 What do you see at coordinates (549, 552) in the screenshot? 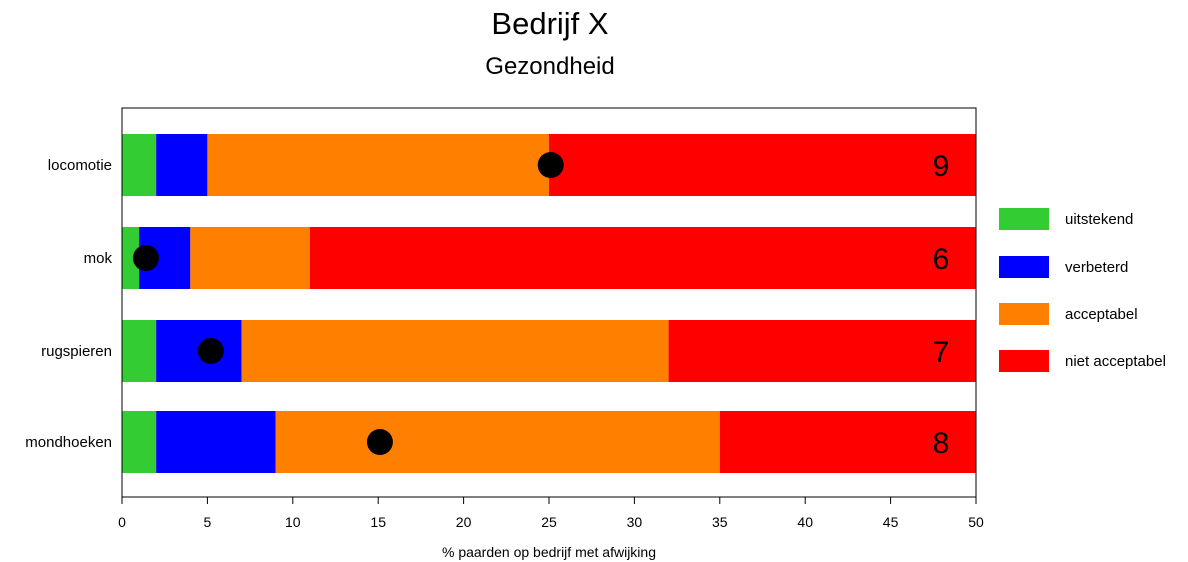
I see `x-axis-title: % paarden op bedrijf met afwijking` at bounding box center [549, 552].